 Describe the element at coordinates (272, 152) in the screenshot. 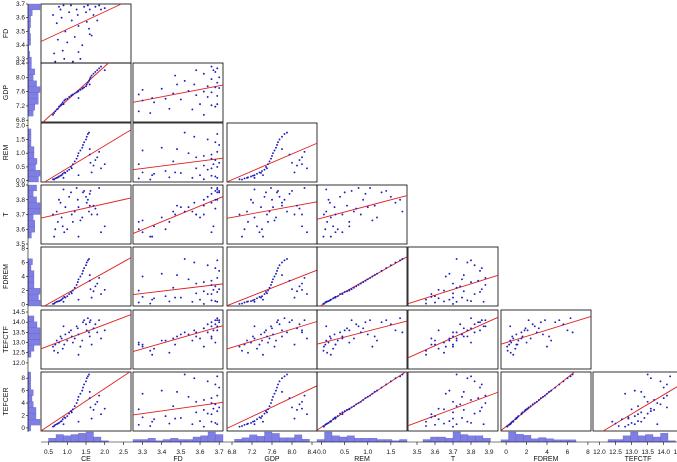

I see `cell-rem-vs-gdp-frame` at that location.